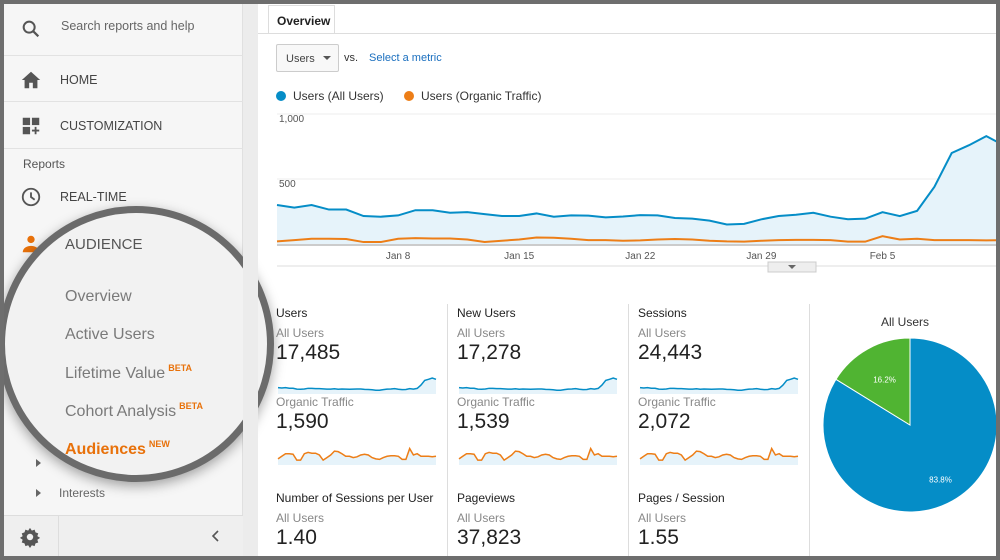 This screenshot has height=560, width=1000. I want to click on reports-heading: Reports, so click(44, 164).